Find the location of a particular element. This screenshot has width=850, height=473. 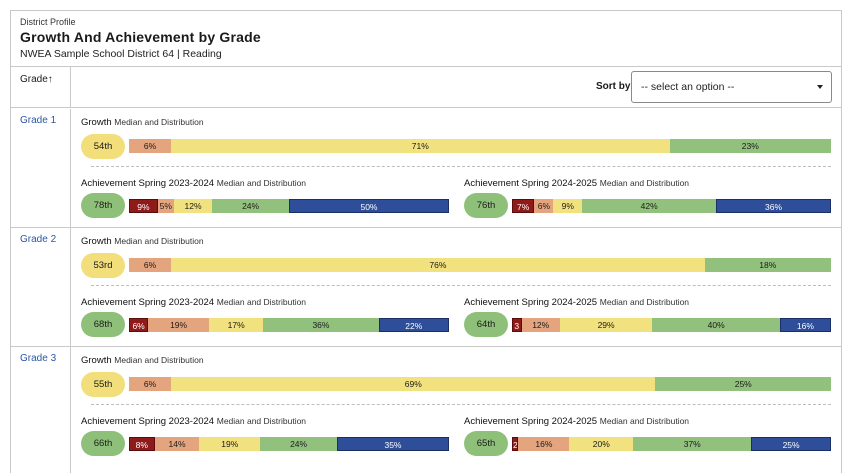

ach-2324-bar: 8% 14% 19% 24% 35% is located at coordinates (289, 444).